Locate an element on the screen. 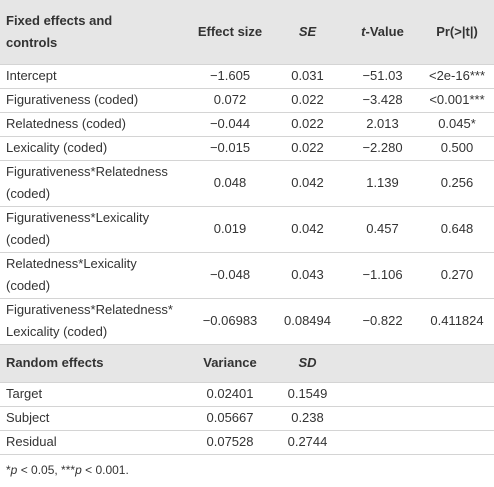  row-label: Residual is located at coordinates (95, 442).